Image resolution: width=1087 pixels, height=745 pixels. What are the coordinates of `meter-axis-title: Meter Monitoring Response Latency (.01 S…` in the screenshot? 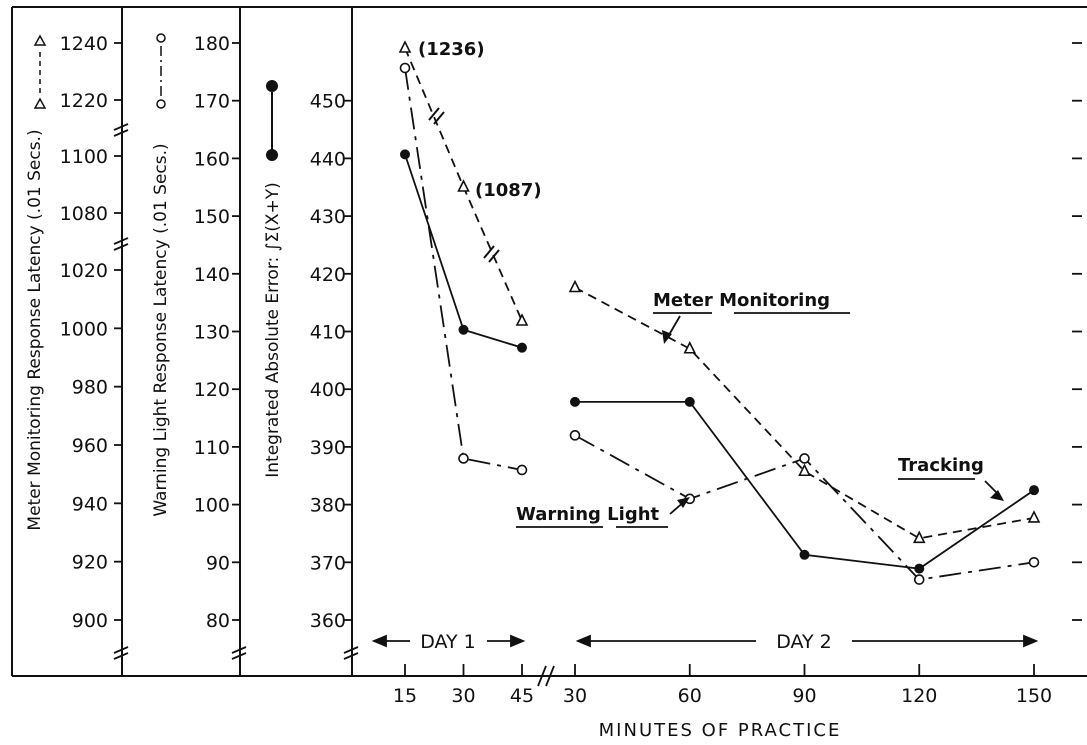 It's located at (35, 329).